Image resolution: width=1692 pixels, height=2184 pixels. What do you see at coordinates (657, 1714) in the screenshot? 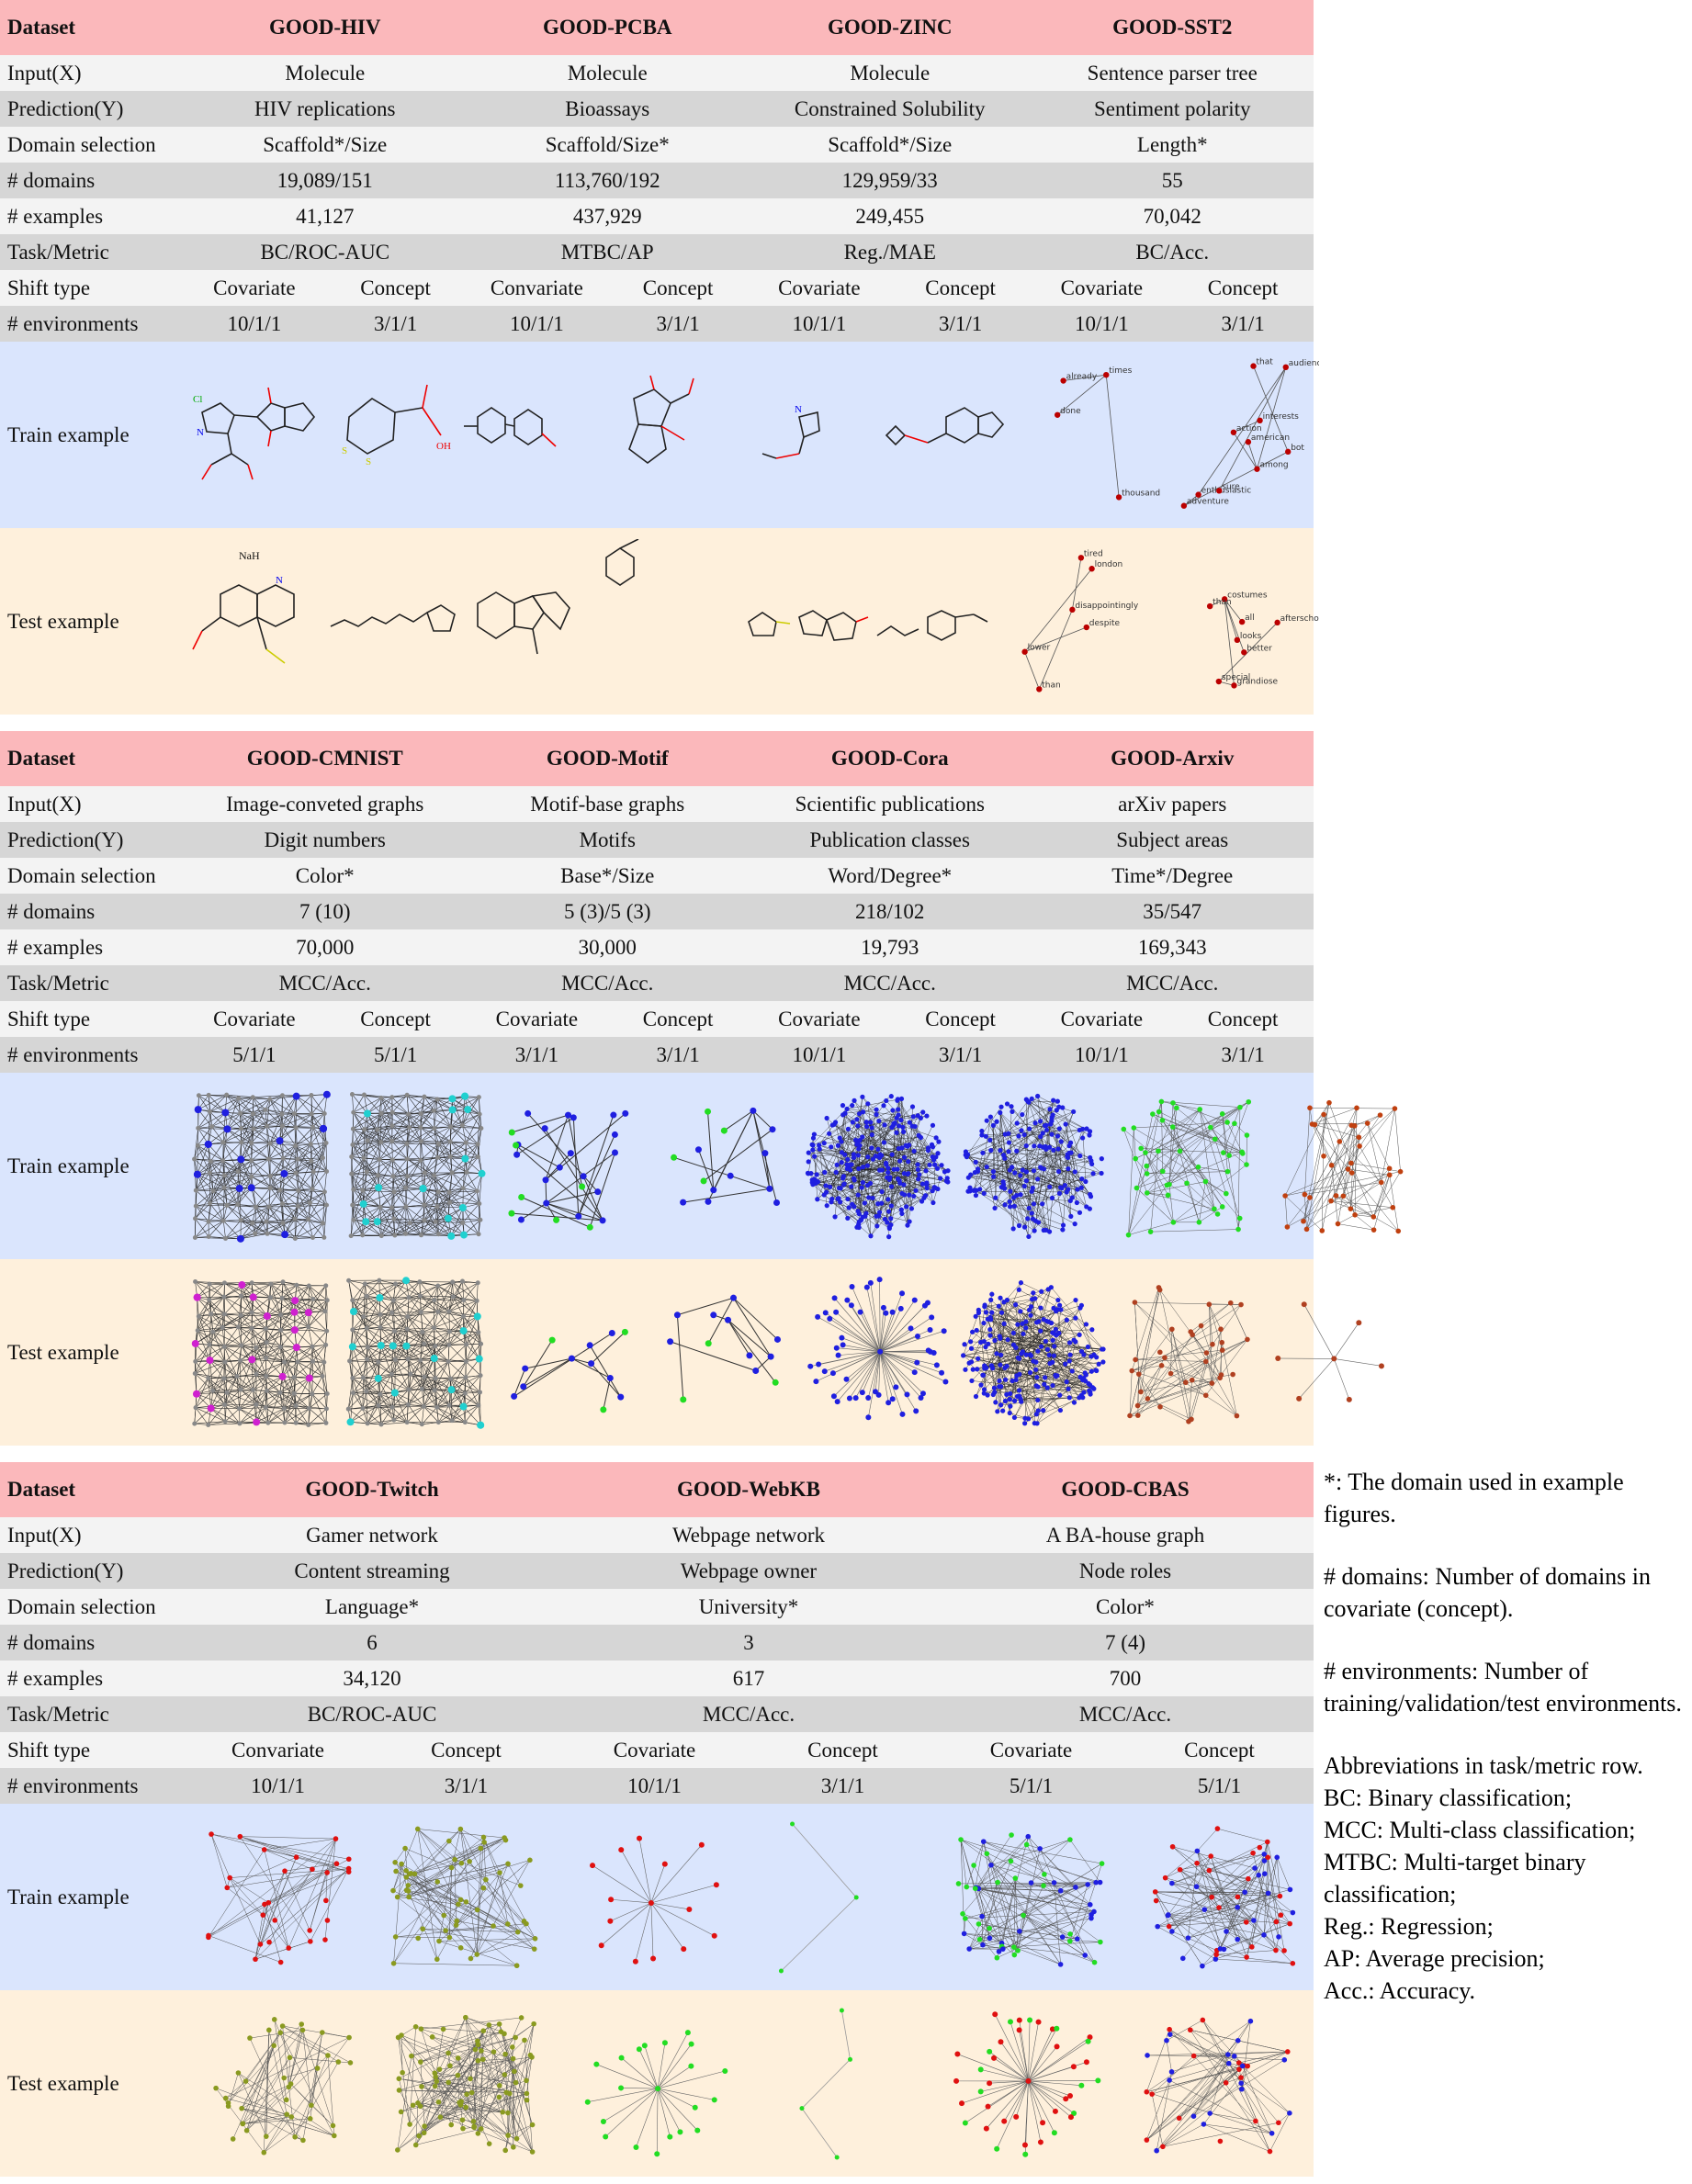
I see `task-metric-row: Task/Metric BC/ROC-AUC MCC/Acc. MCC/Acc.` at bounding box center [657, 1714].